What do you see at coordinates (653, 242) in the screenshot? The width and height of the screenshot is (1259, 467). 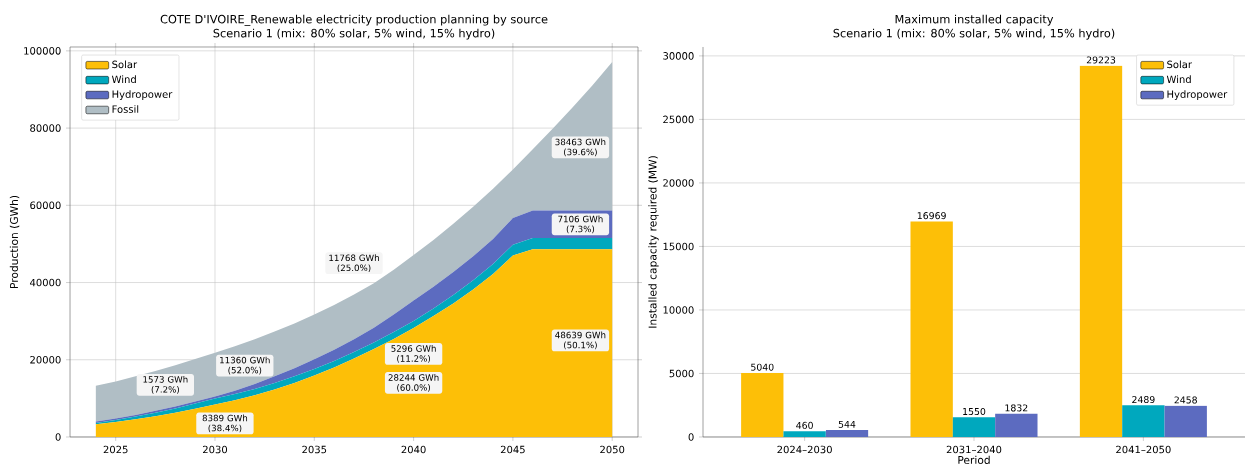 I see `y-axis-title: Installed capacity required (MW)` at bounding box center [653, 242].